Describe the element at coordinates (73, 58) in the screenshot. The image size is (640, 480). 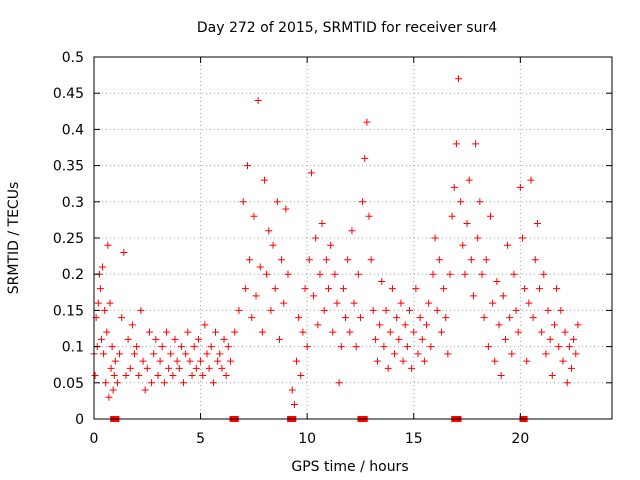
I see `y-tick-label: 0.5` at that location.